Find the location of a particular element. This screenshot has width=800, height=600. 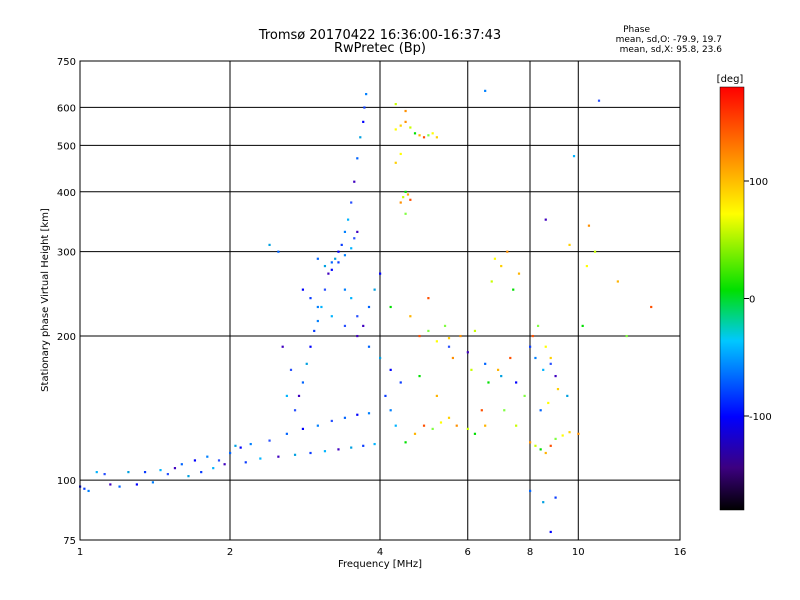

x-tick-label: 8 is located at coordinates (530, 552).